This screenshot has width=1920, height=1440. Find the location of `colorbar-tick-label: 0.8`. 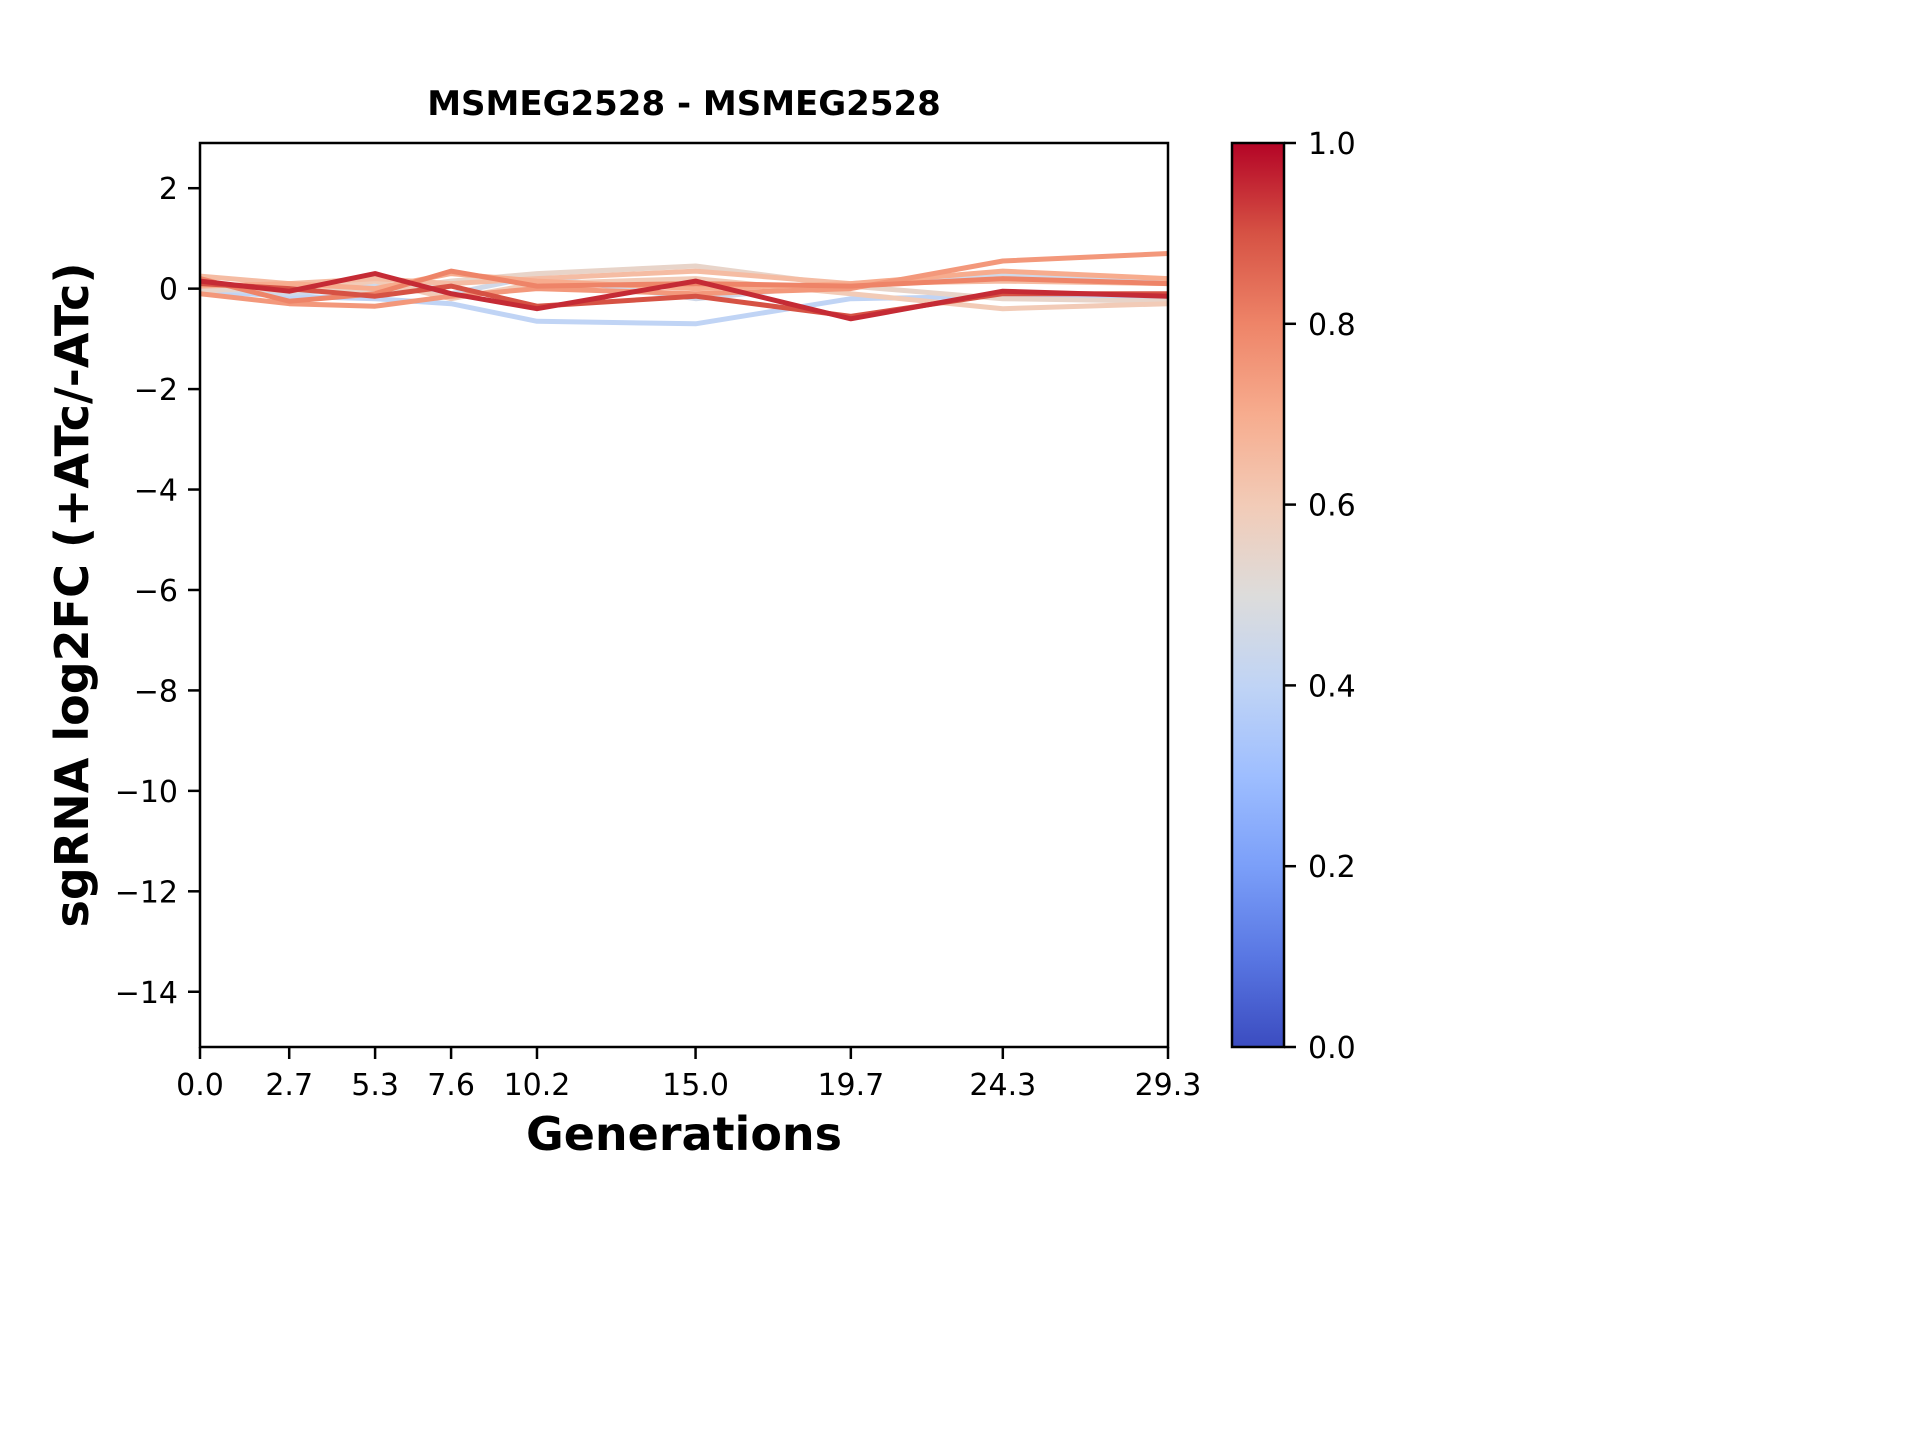

colorbar-tick-label: 0.8 is located at coordinates (1332, 325).